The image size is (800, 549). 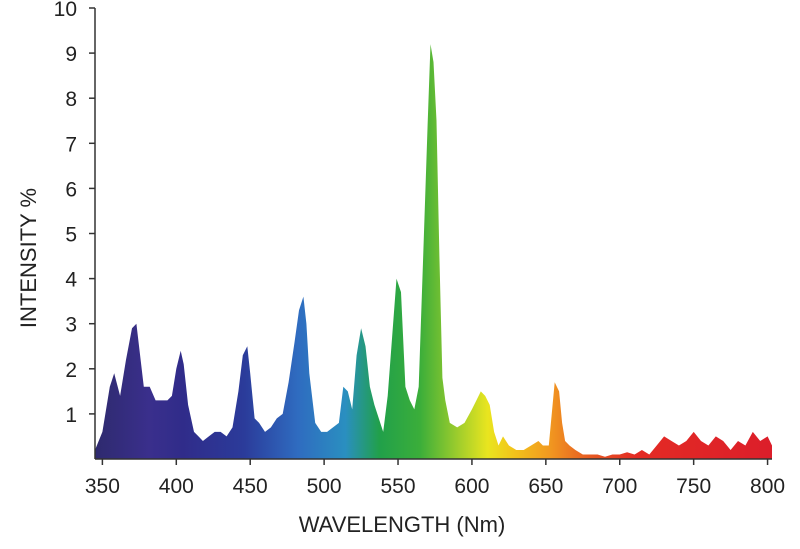 What do you see at coordinates (71, 280) in the screenshot?
I see `y-tick-label: 4` at bounding box center [71, 280].